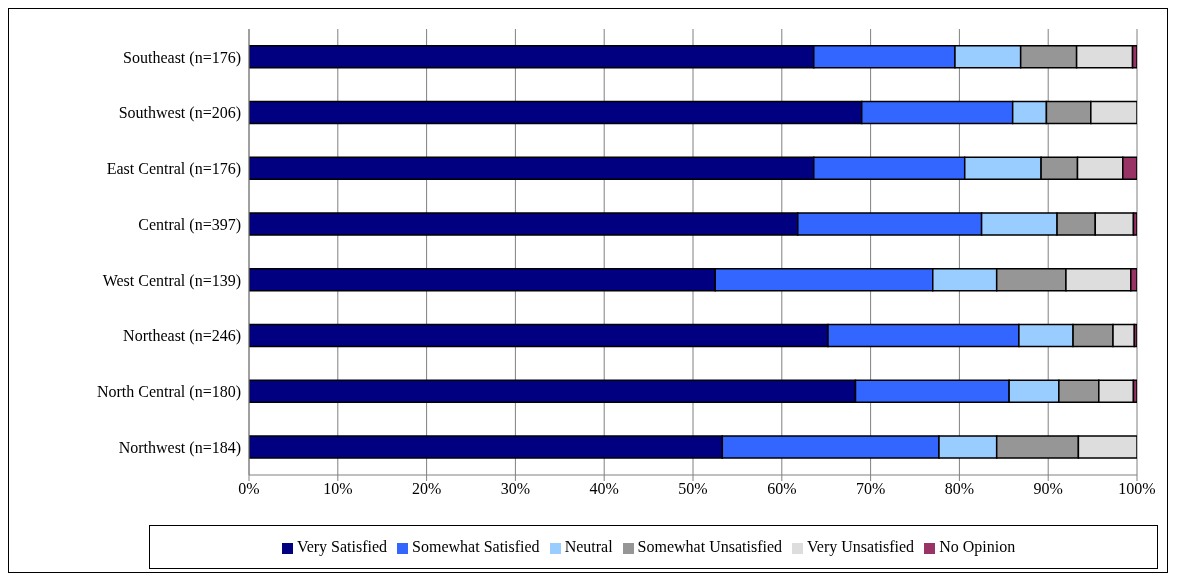 Image resolution: width=1178 pixels, height=583 pixels. What do you see at coordinates (515, 489) in the screenshot?
I see `x-tick-label: 30%` at bounding box center [515, 489].